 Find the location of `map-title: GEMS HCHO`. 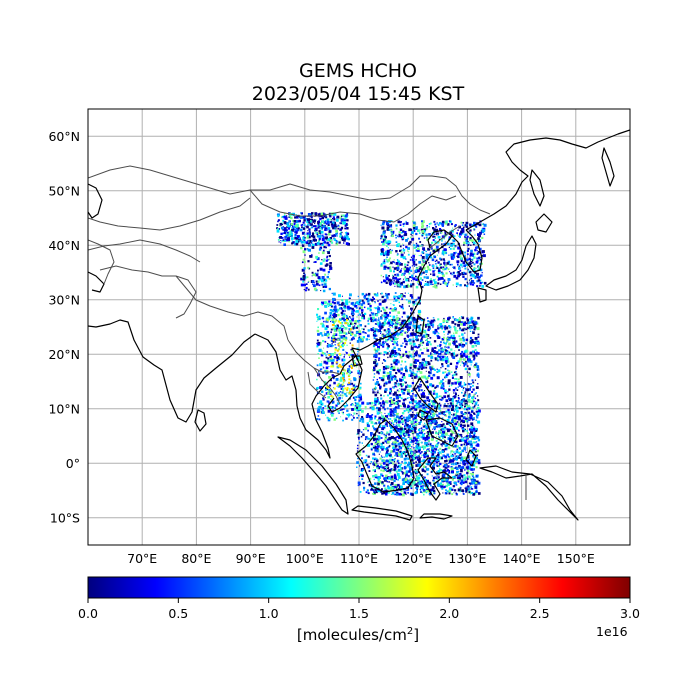

map-title: GEMS HCHO is located at coordinates (358, 71).